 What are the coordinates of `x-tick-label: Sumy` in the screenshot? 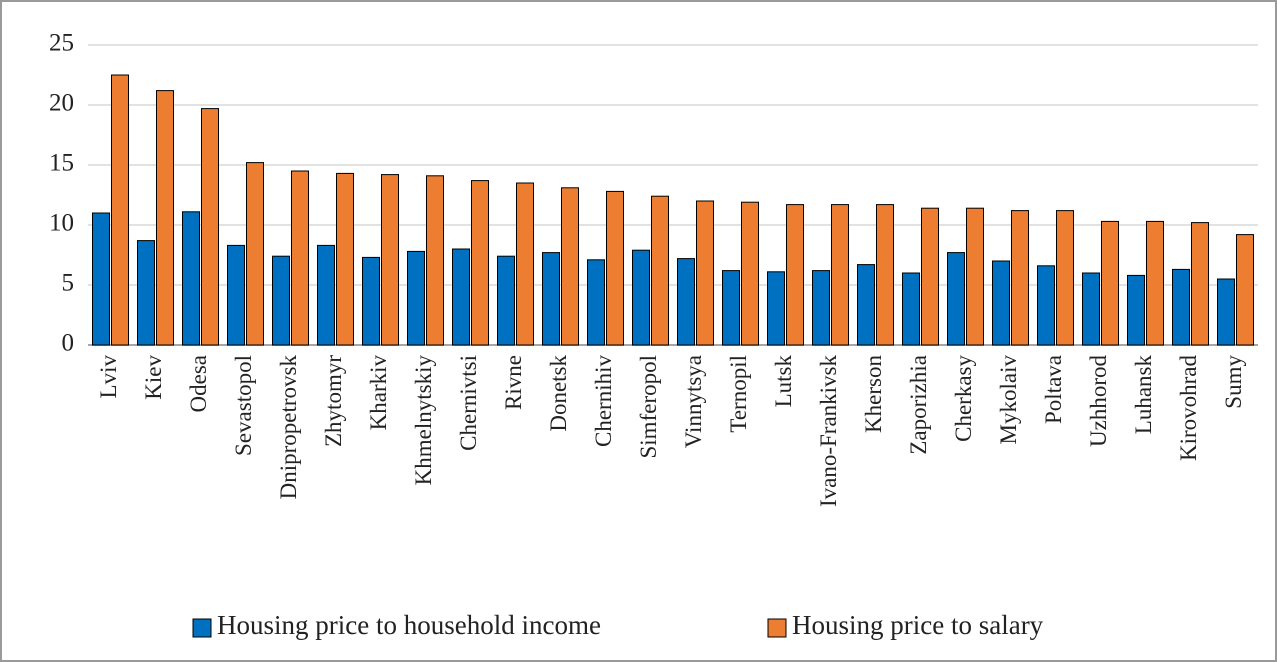 It's located at (1233, 382).